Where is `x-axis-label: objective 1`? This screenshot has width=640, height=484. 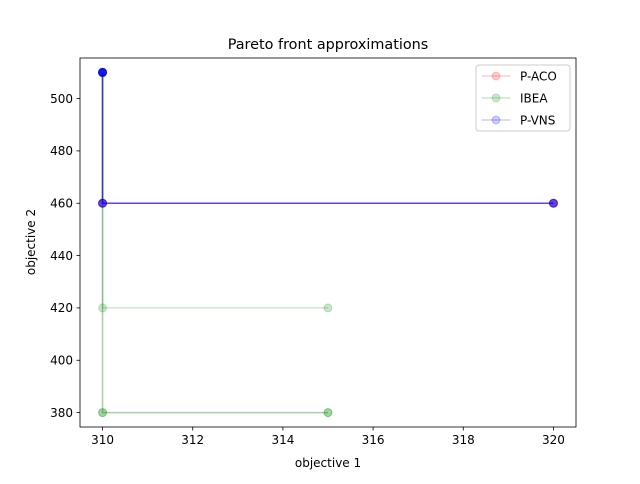 x-axis-label: objective 1 is located at coordinates (328, 463).